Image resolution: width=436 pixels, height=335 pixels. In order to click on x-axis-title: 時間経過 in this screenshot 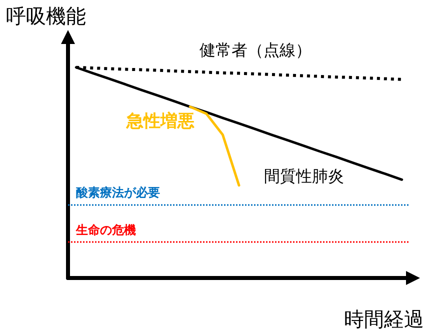, I will do `click(384, 319)`.